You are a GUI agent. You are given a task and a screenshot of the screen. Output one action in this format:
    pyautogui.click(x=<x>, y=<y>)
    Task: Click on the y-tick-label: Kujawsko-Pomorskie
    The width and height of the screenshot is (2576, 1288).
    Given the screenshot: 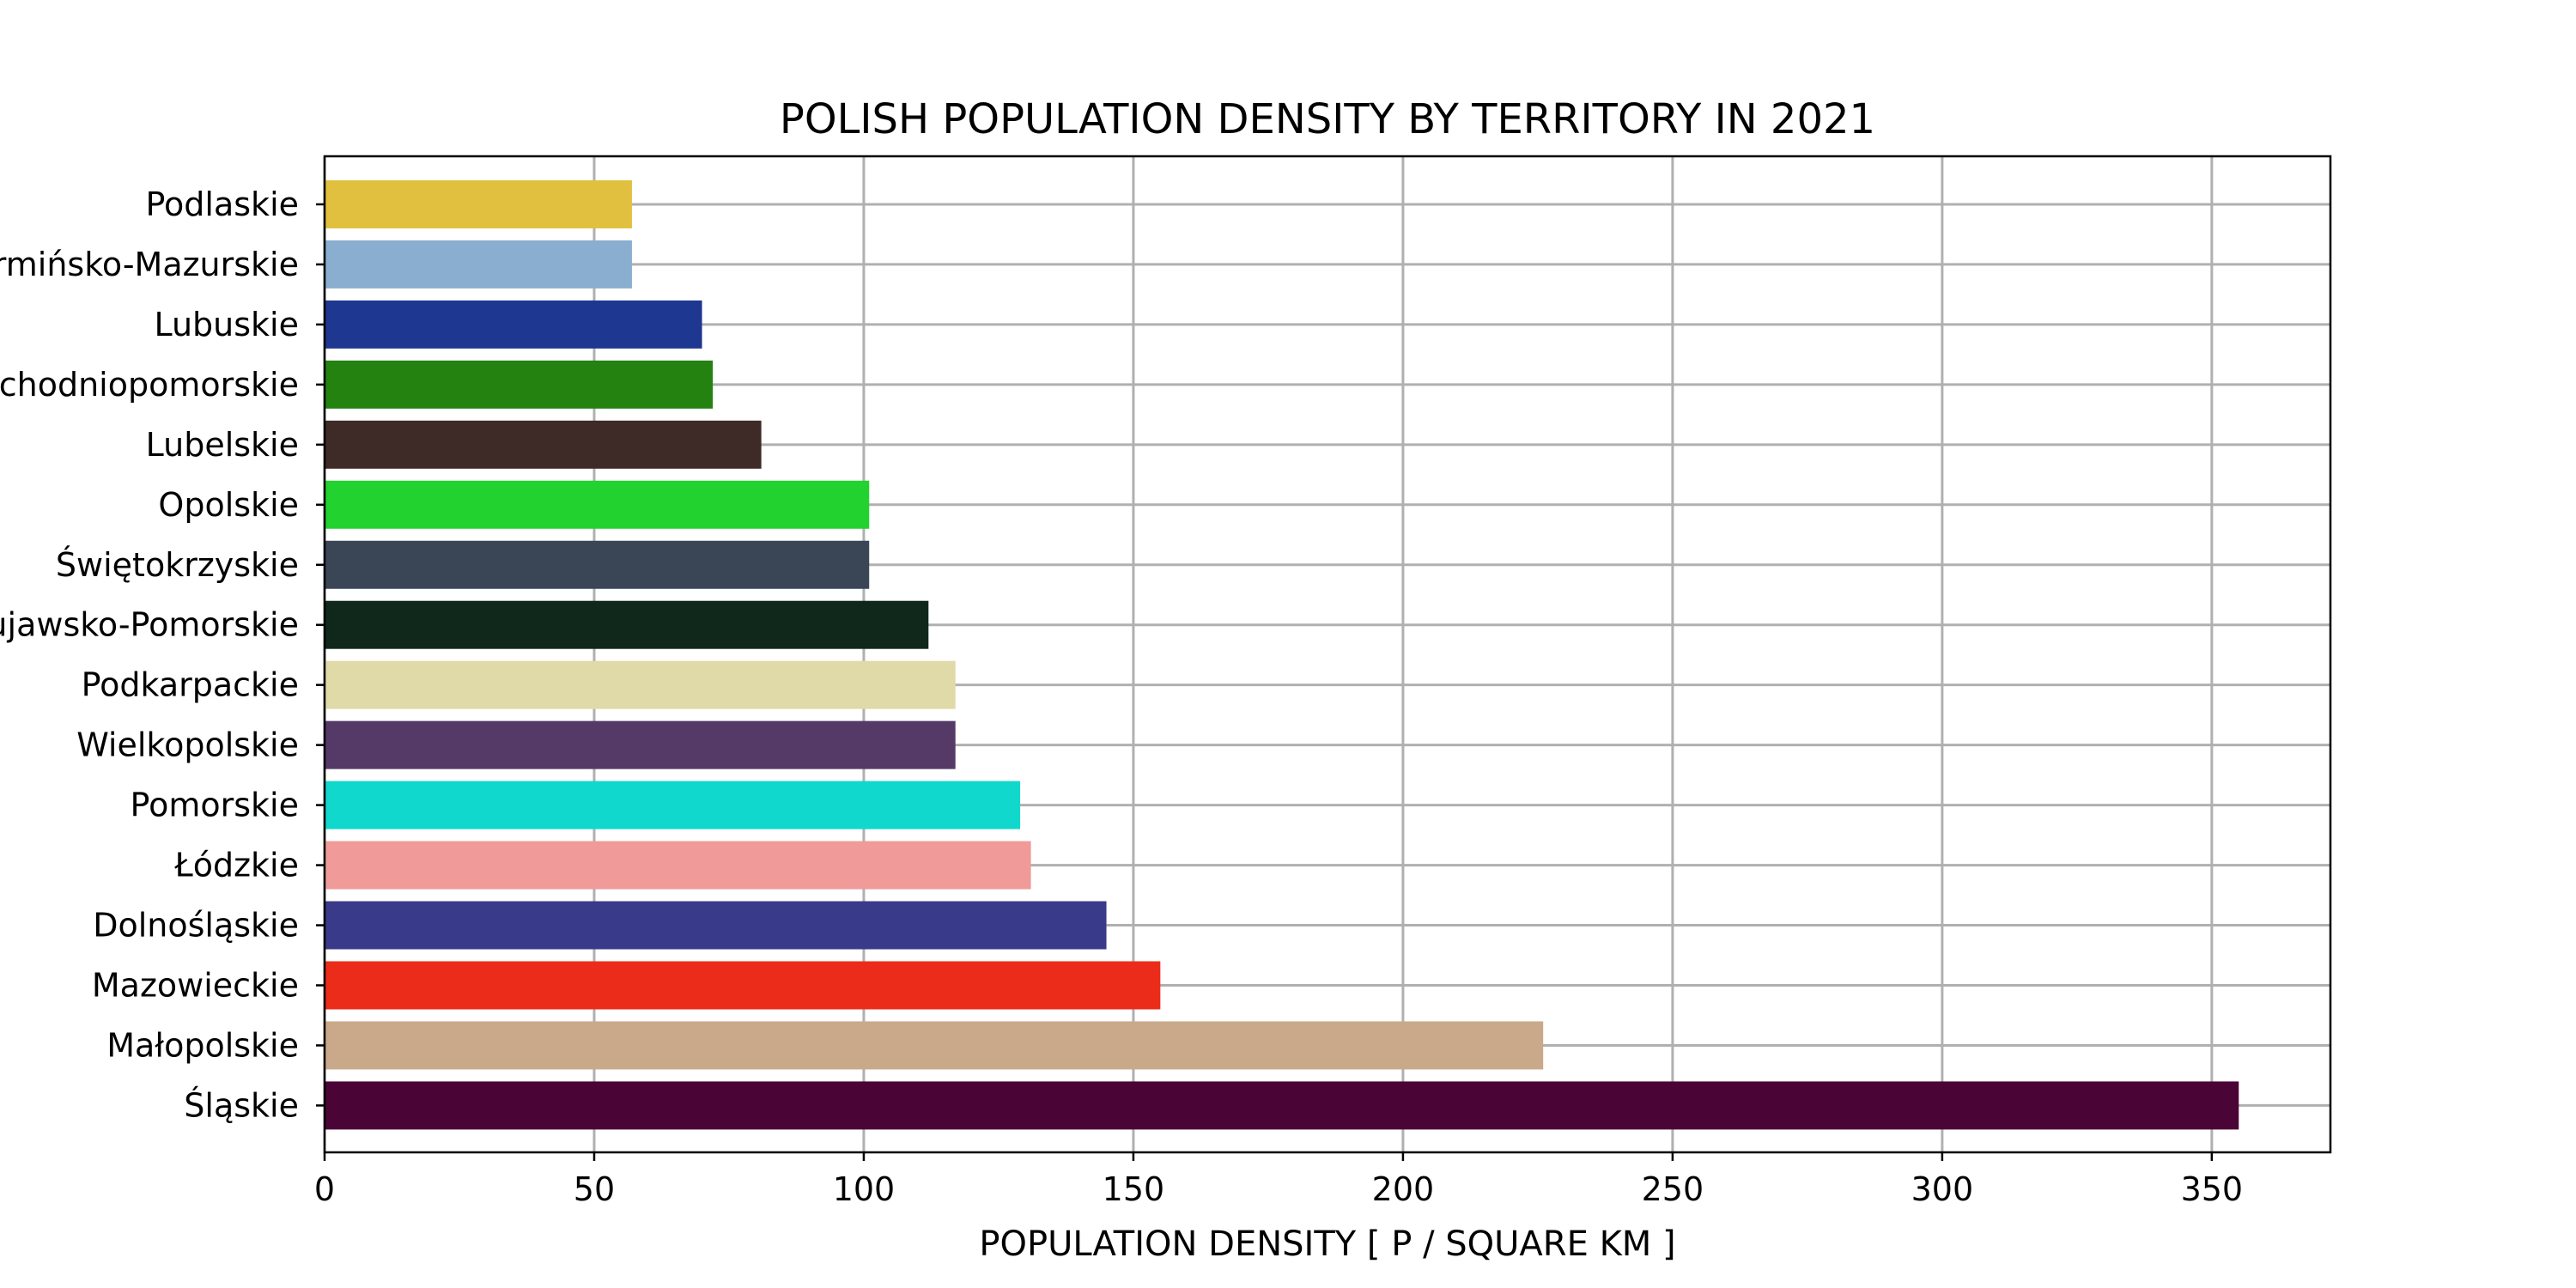 What is the action you would take?
    pyautogui.click(x=149, y=625)
    